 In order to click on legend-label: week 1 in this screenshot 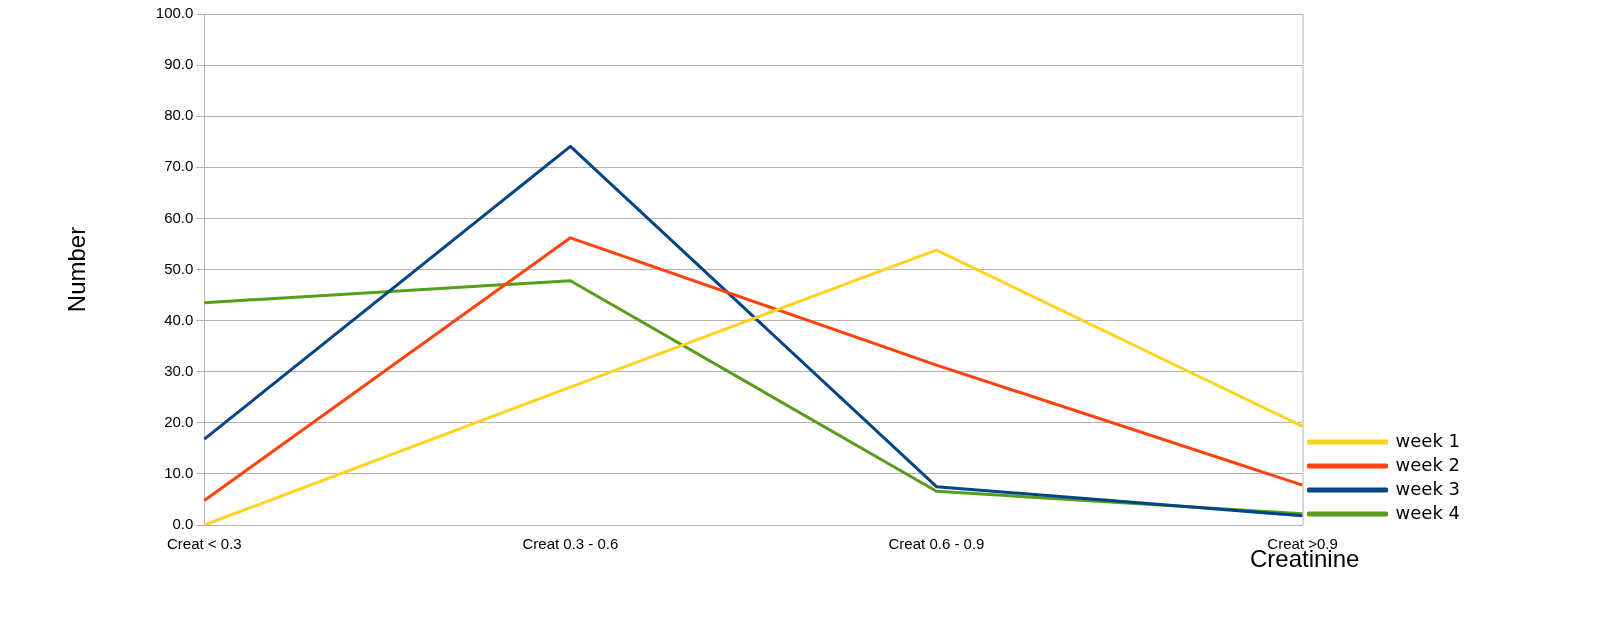, I will do `click(1427, 440)`.